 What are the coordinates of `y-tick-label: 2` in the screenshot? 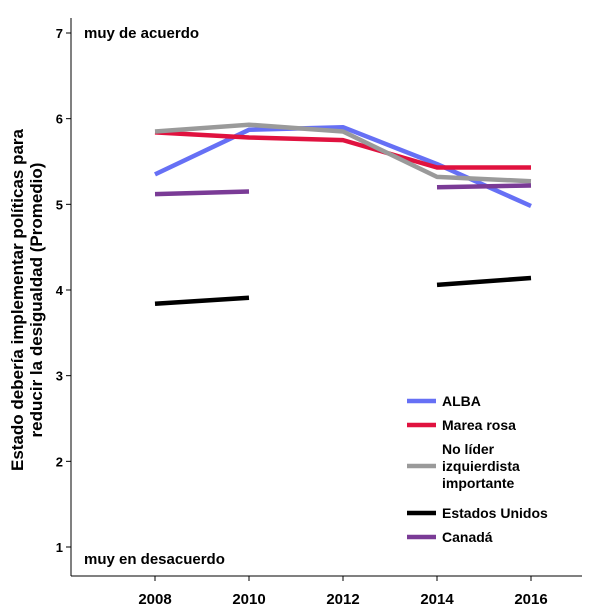 It's located at (59, 461).